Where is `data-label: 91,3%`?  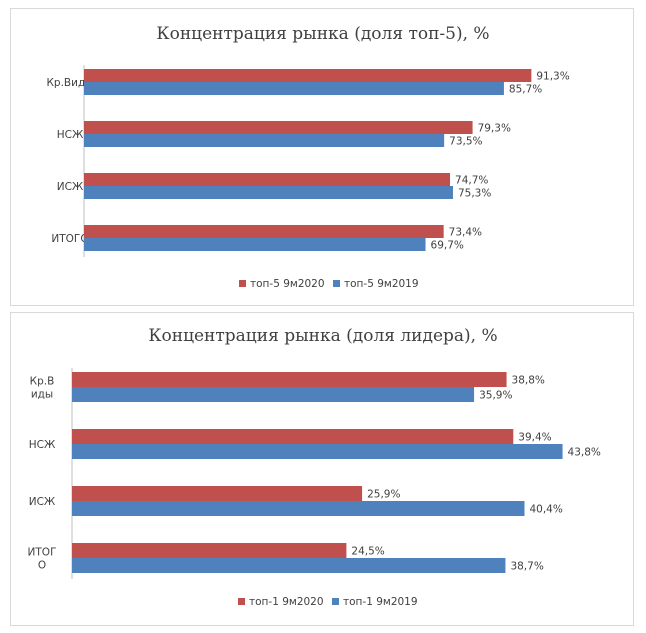 data-label: 91,3% is located at coordinates (552, 77).